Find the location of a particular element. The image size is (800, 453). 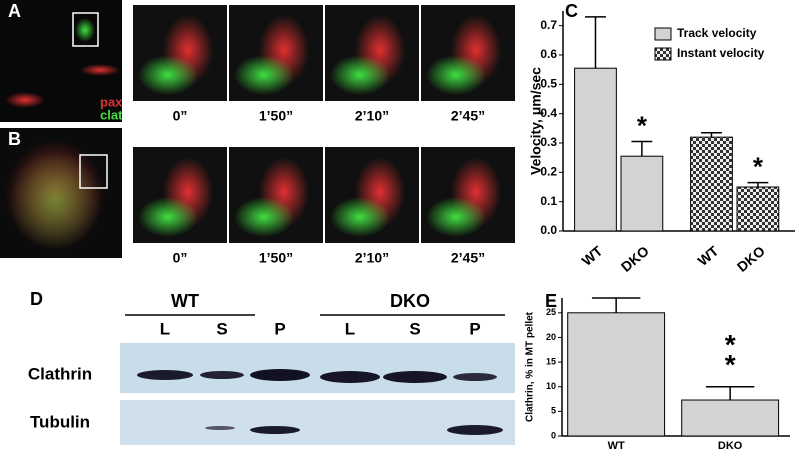

y-tick-label: 0.4 is located at coordinates (548, 113).